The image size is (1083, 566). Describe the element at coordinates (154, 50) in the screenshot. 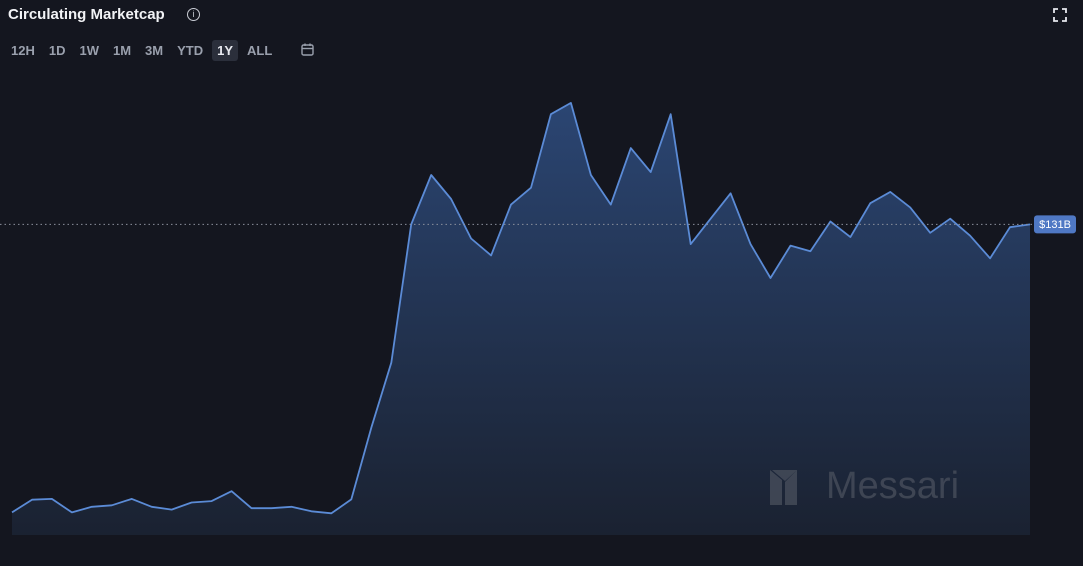

I see `range-button: 3M` at that location.